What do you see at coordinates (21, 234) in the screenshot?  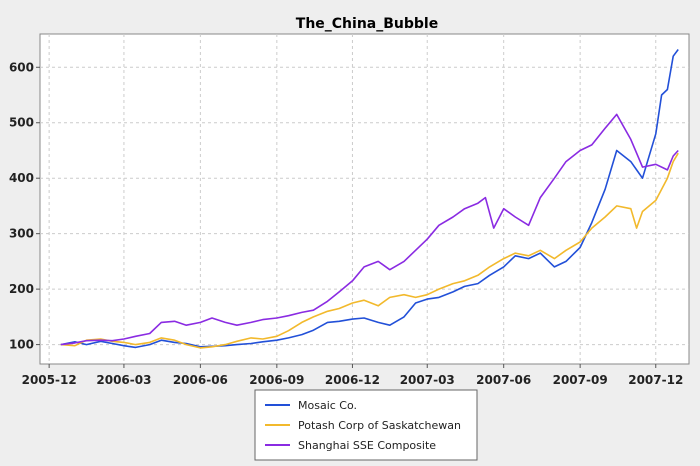 I see `y-tick-label: 300` at bounding box center [21, 234].